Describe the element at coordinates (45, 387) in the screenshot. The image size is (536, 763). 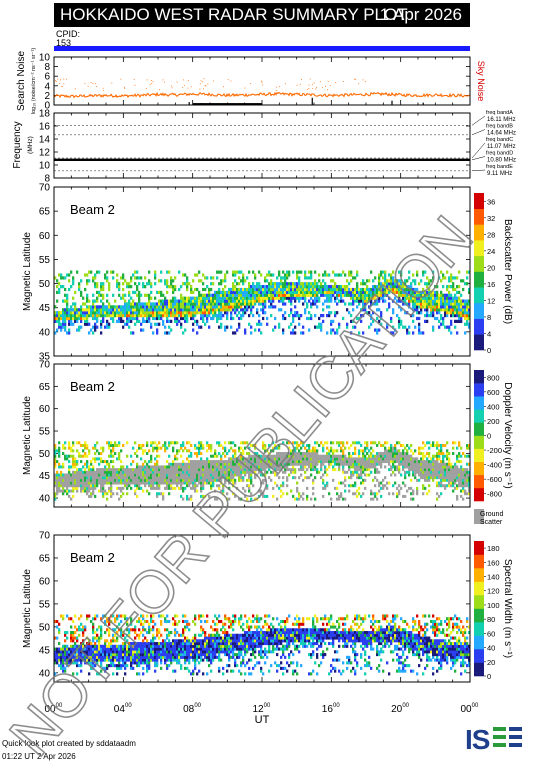
I see `vel-ytick-label: 65` at that location.